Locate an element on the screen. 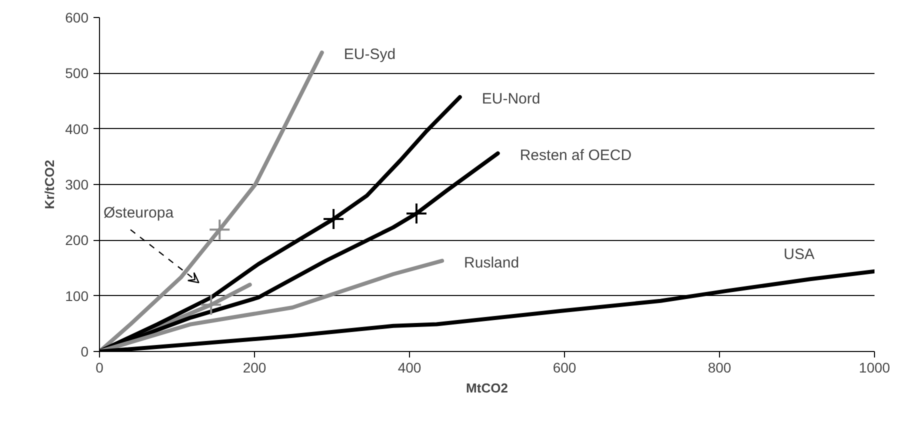 The height and width of the screenshot is (432, 924). x-tick-label: 200 is located at coordinates (254, 368).